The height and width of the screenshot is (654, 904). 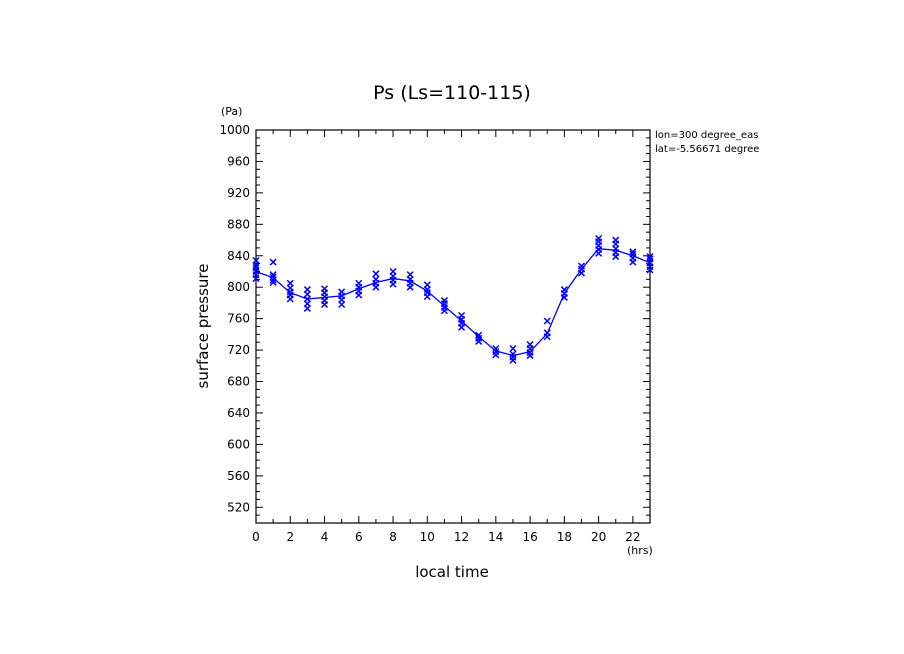 What do you see at coordinates (238, 193) in the screenshot?
I see `y-tick-label: 920` at bounding box center [238, 193].